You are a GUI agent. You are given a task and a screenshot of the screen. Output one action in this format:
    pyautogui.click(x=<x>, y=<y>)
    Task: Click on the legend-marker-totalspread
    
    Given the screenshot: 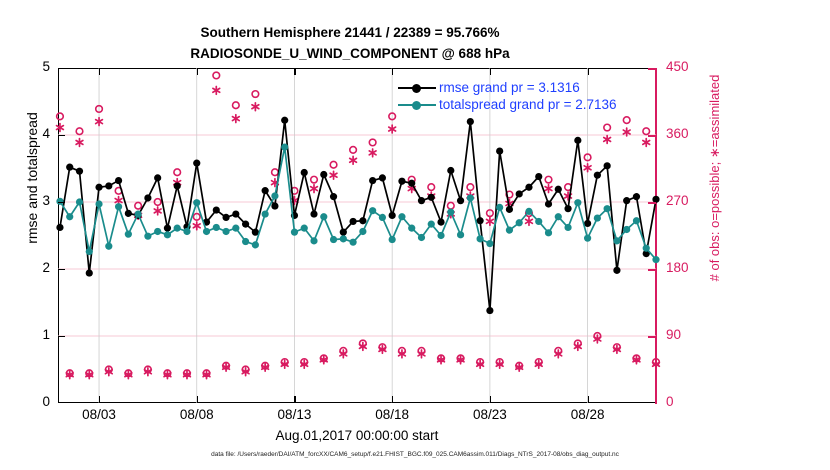 What is the action you would take?
    pyautogui.click(x=416, y=105)
    